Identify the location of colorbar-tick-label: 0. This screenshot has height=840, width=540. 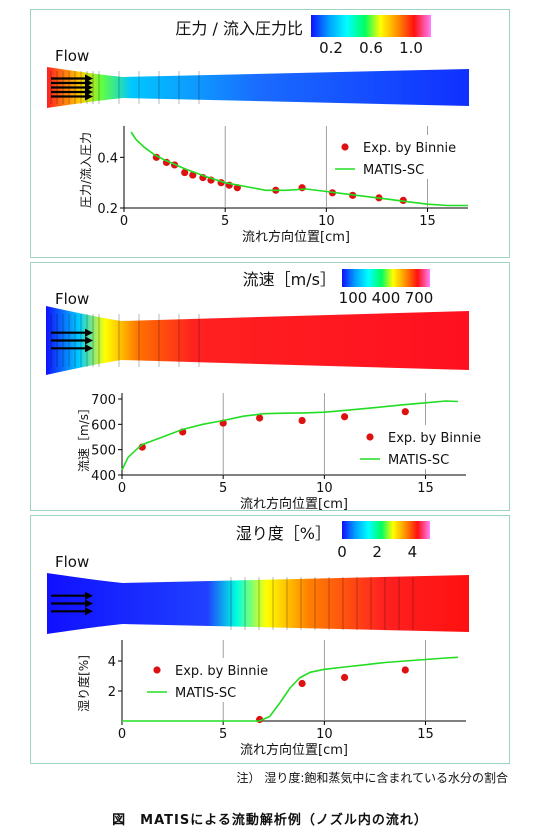
(342, 552).